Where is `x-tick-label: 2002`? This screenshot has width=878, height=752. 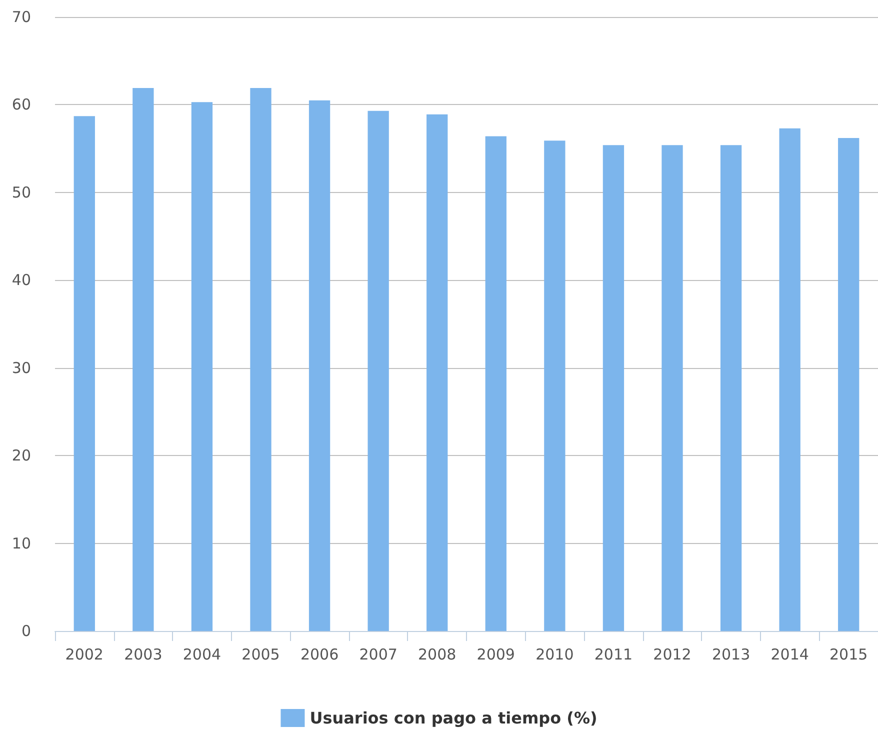 x-tick-label: 2002 is located at coordinates (84, 655).